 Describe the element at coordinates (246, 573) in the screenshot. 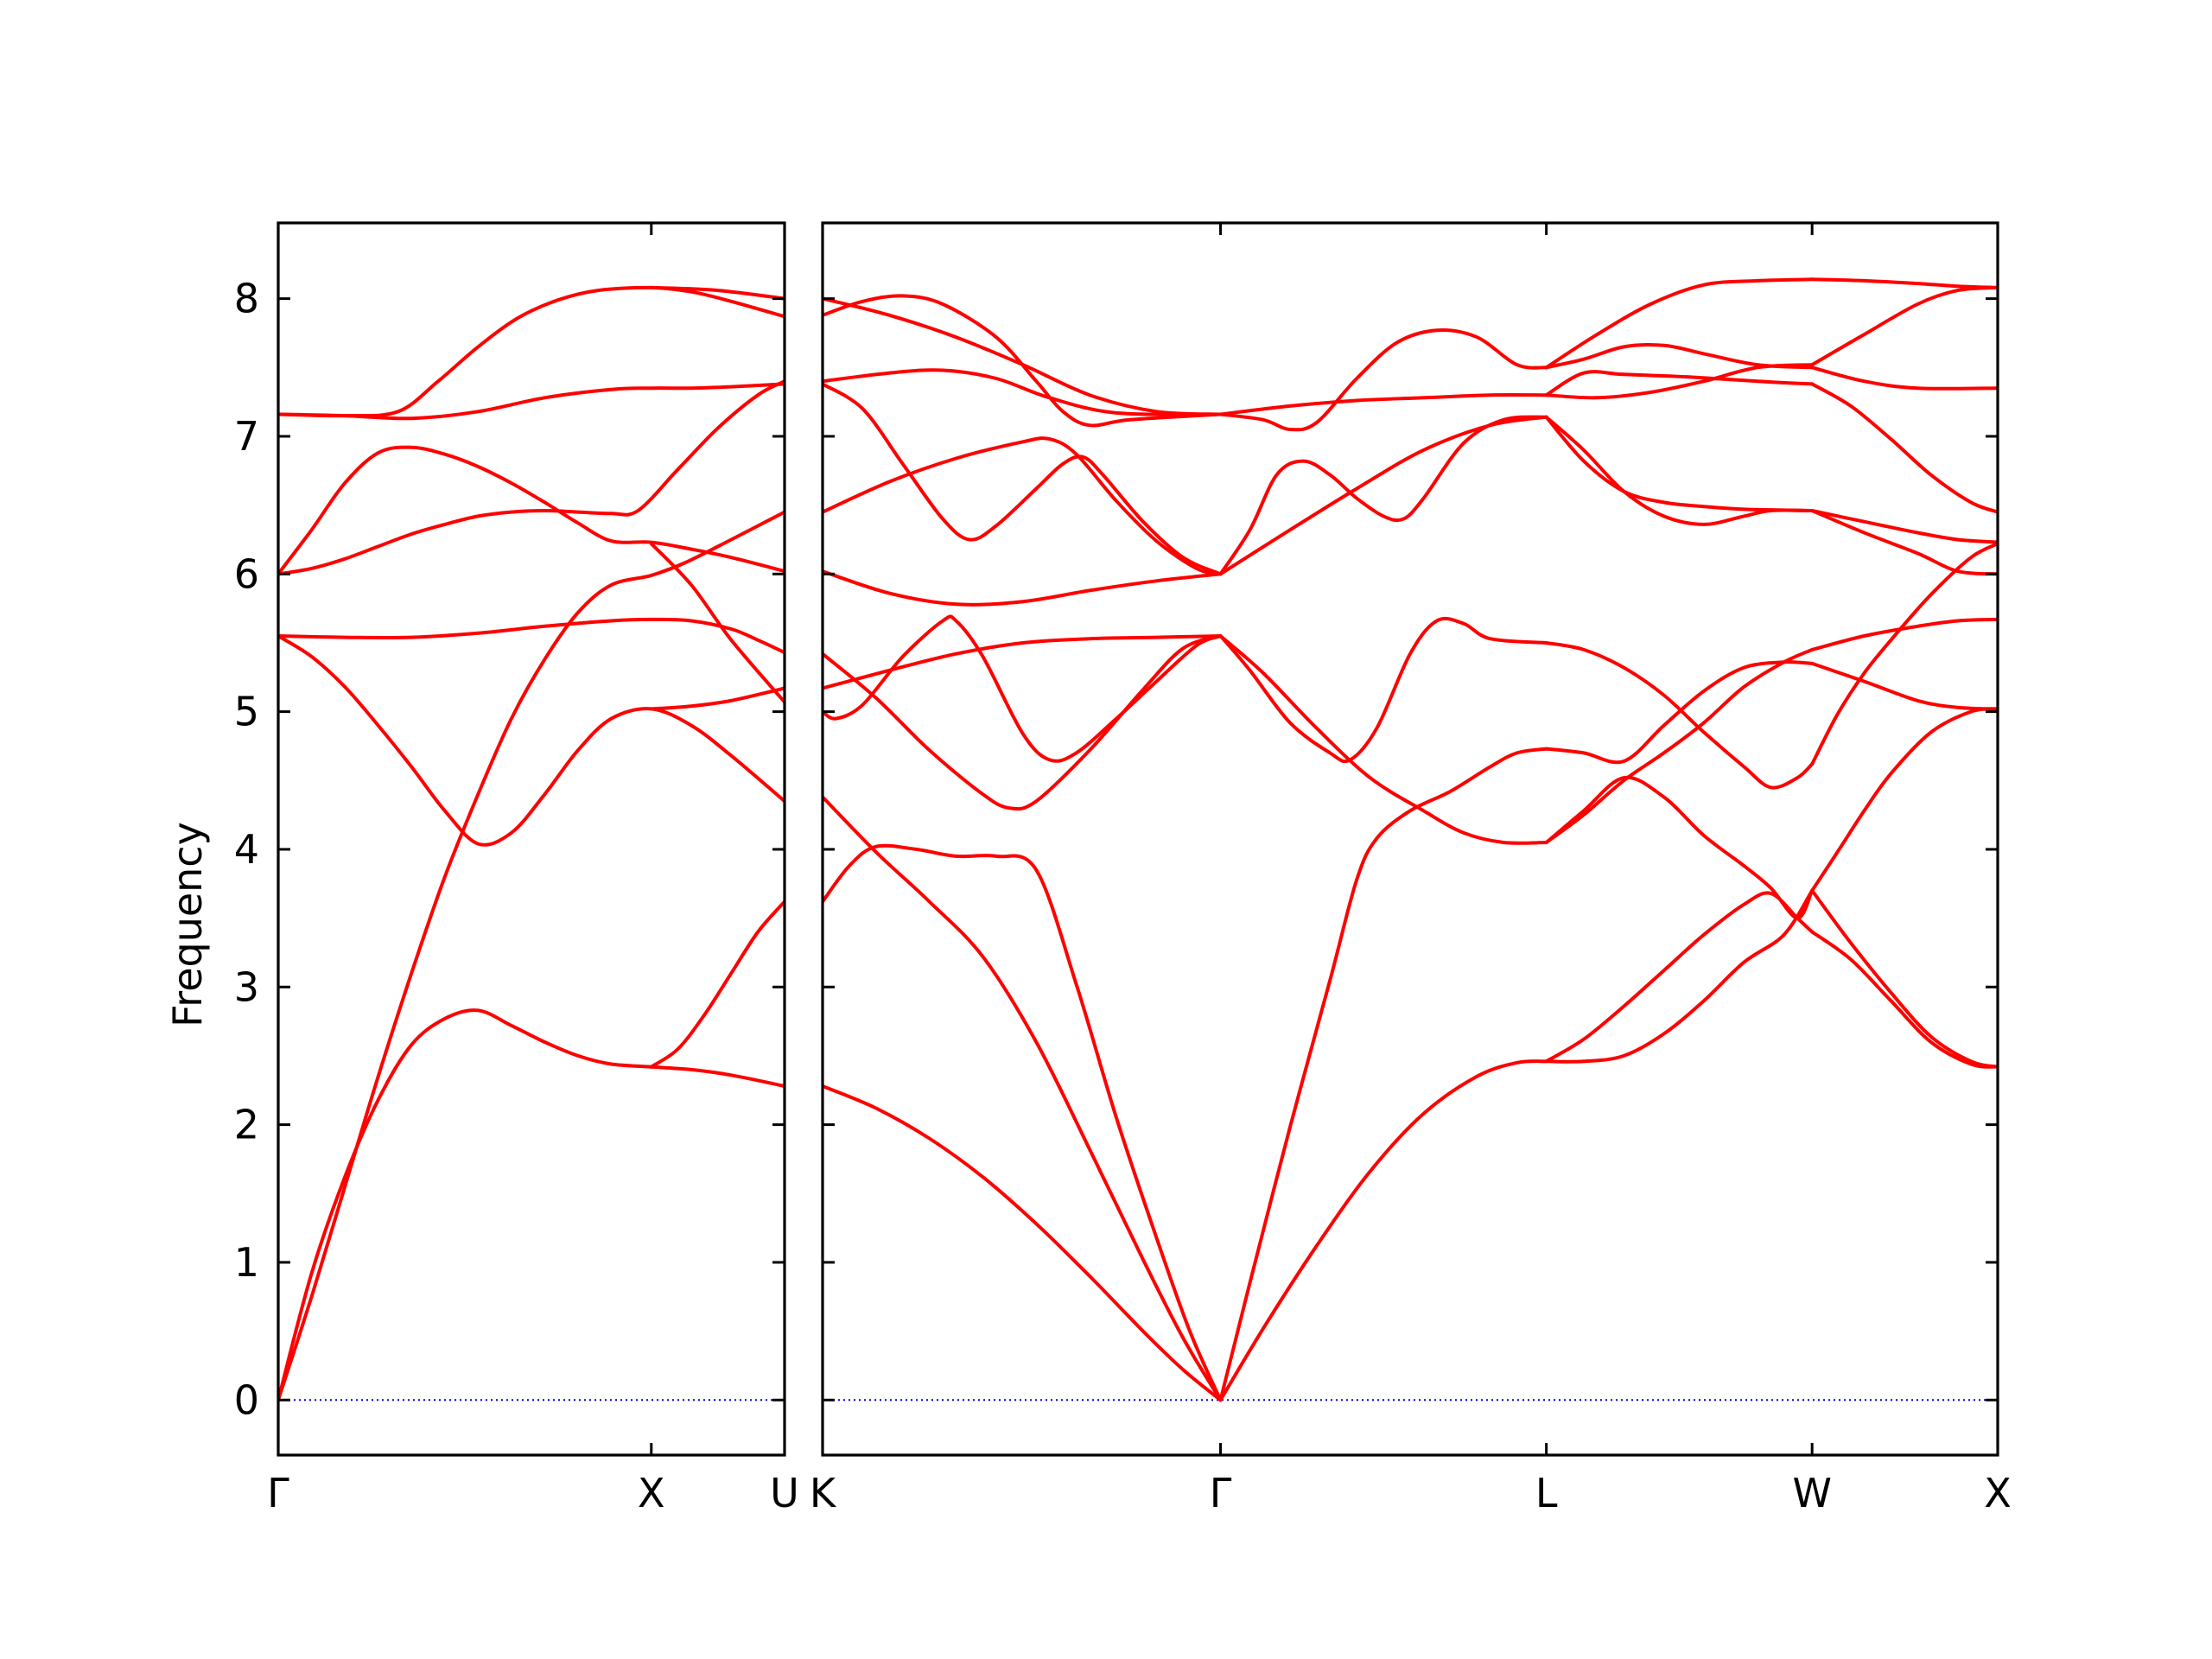

I see `y-tick-label: 6` at that location.